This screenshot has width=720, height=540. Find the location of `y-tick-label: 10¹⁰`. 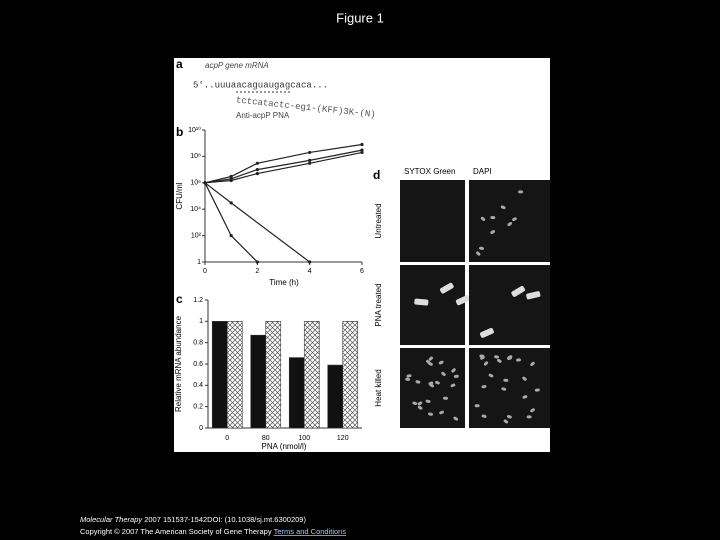

y-tick-label: 10¹⁰ is located at coordinates (194, 130).